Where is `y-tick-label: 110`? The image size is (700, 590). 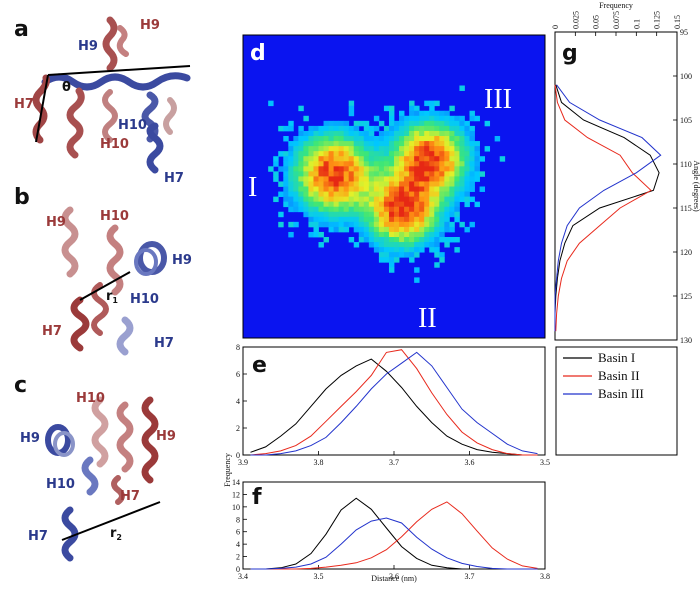
y-tick-label: 110 is located at coordinates (686, 164).